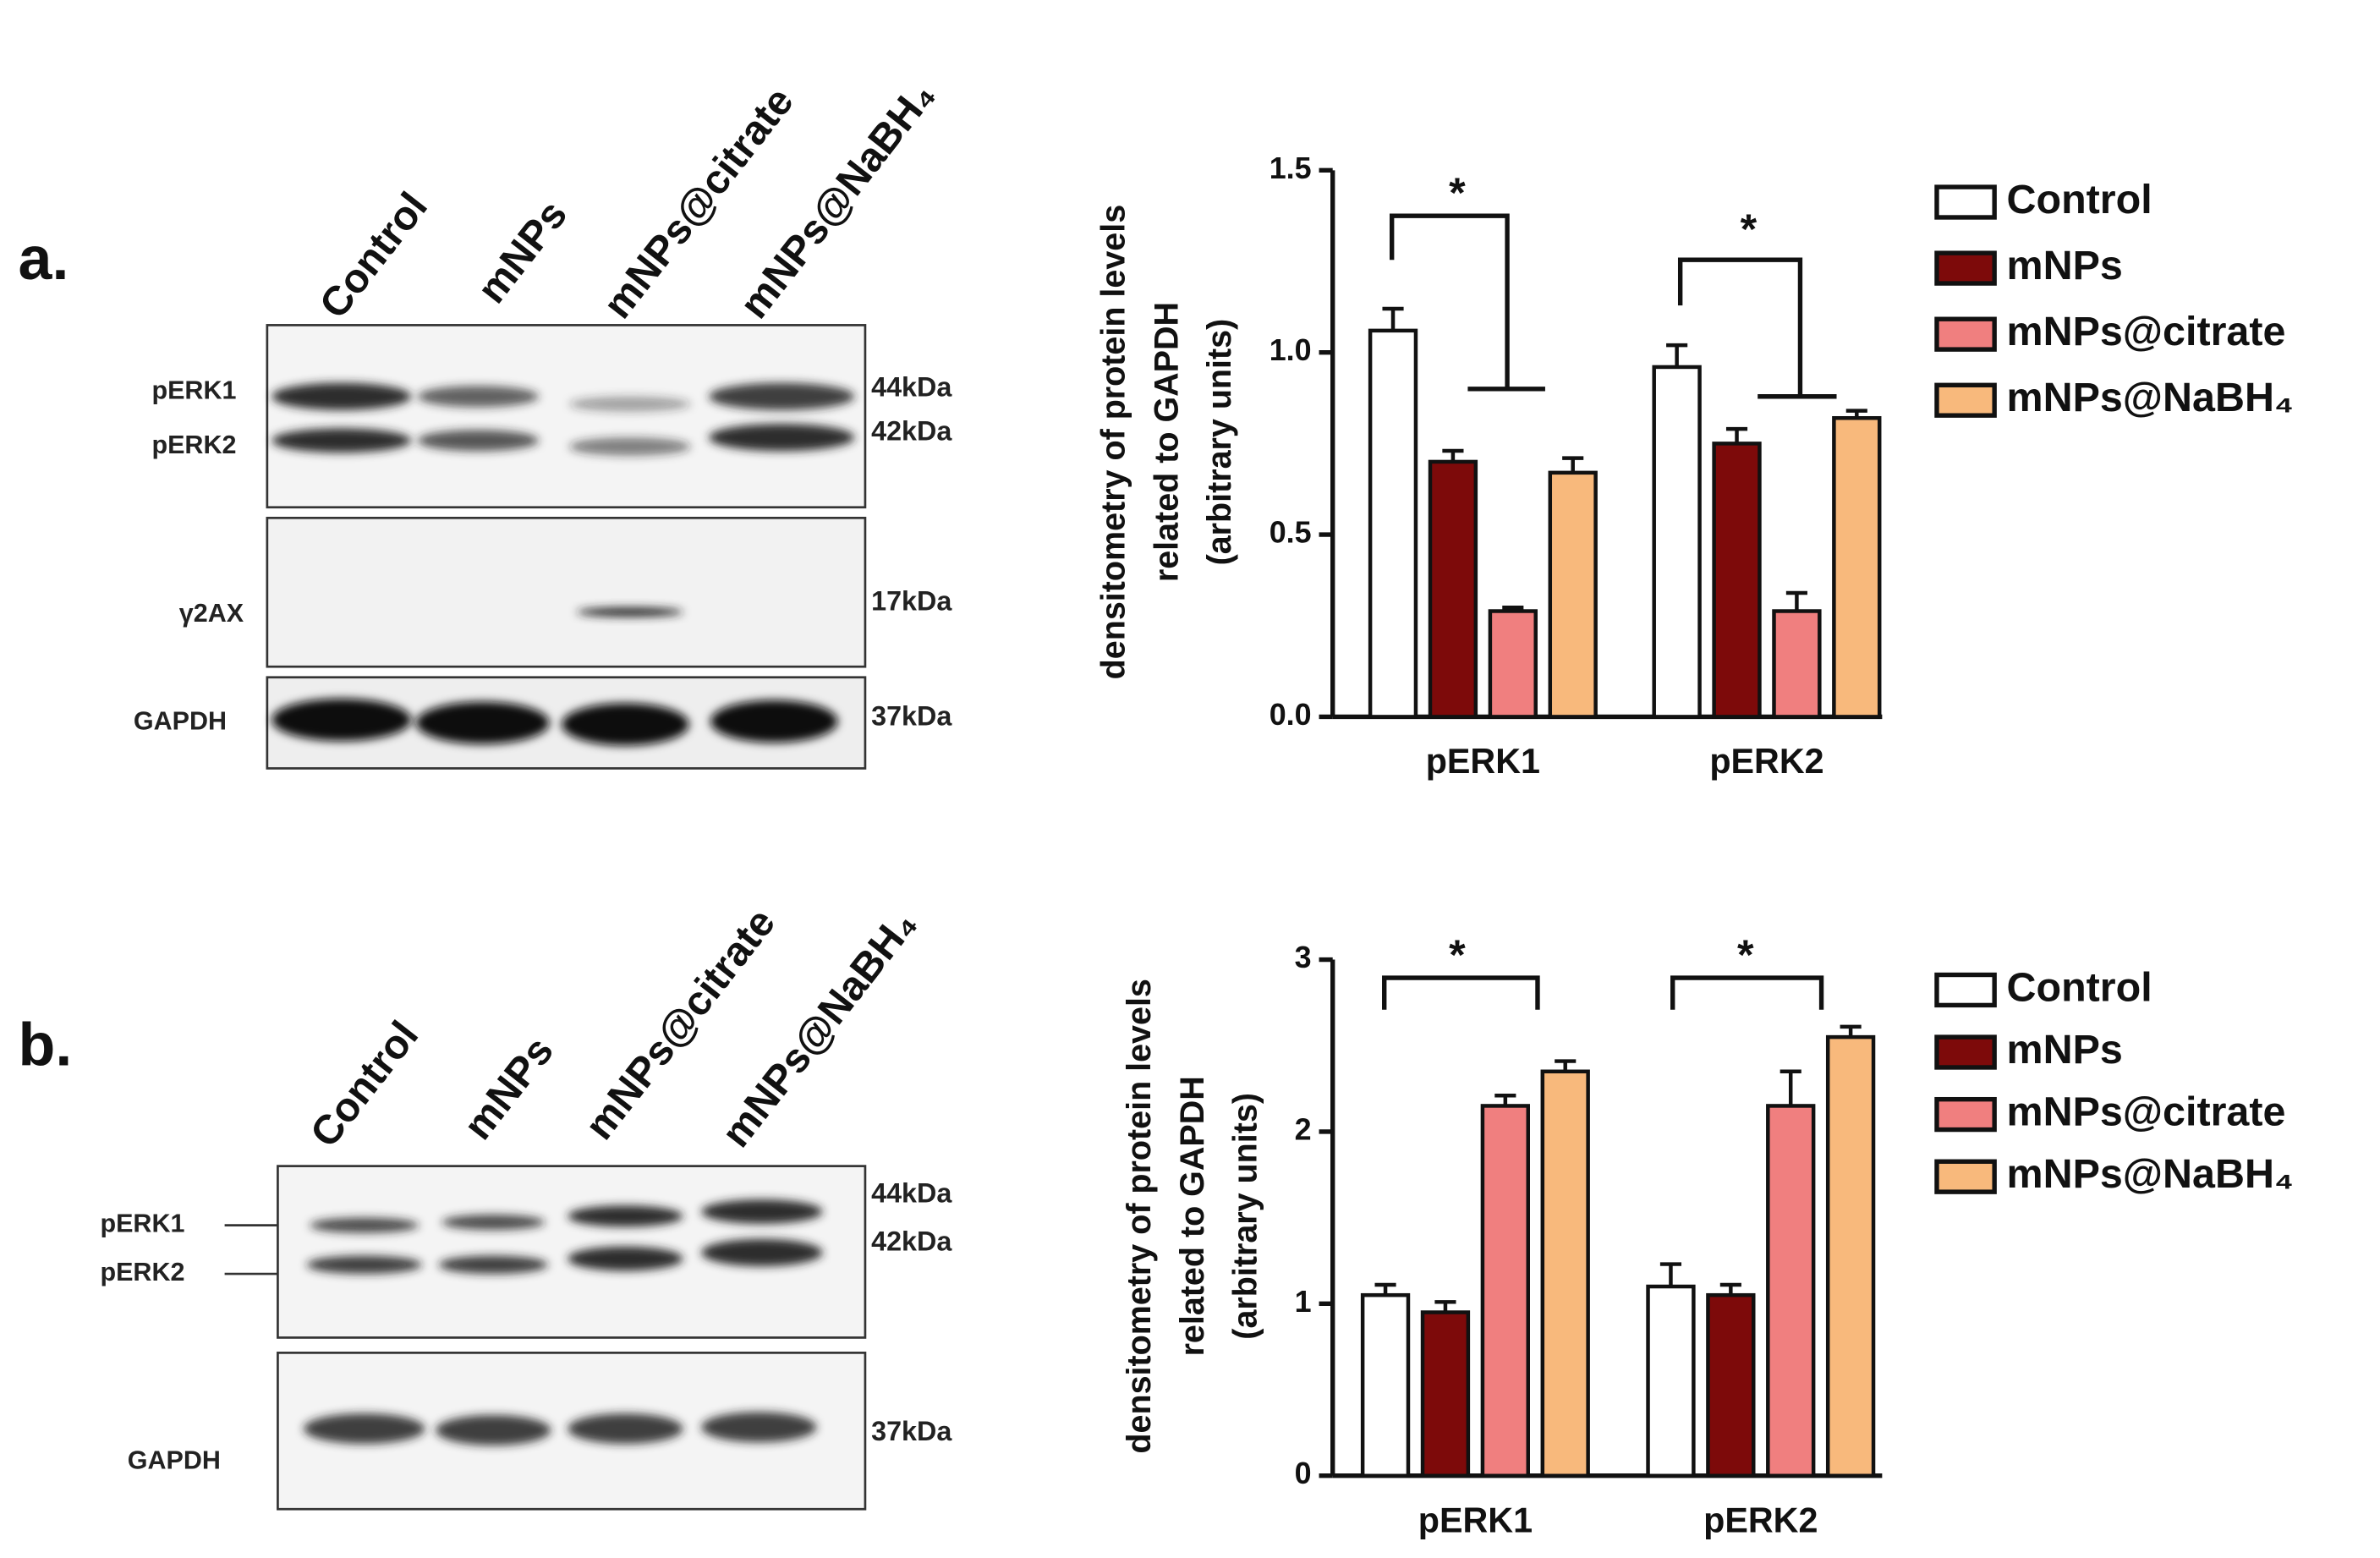  What do you see at coordinates (1291, 533) in the screenshot?
I see `y-tick-label: 0.5` at bounding box center [1291, 533].